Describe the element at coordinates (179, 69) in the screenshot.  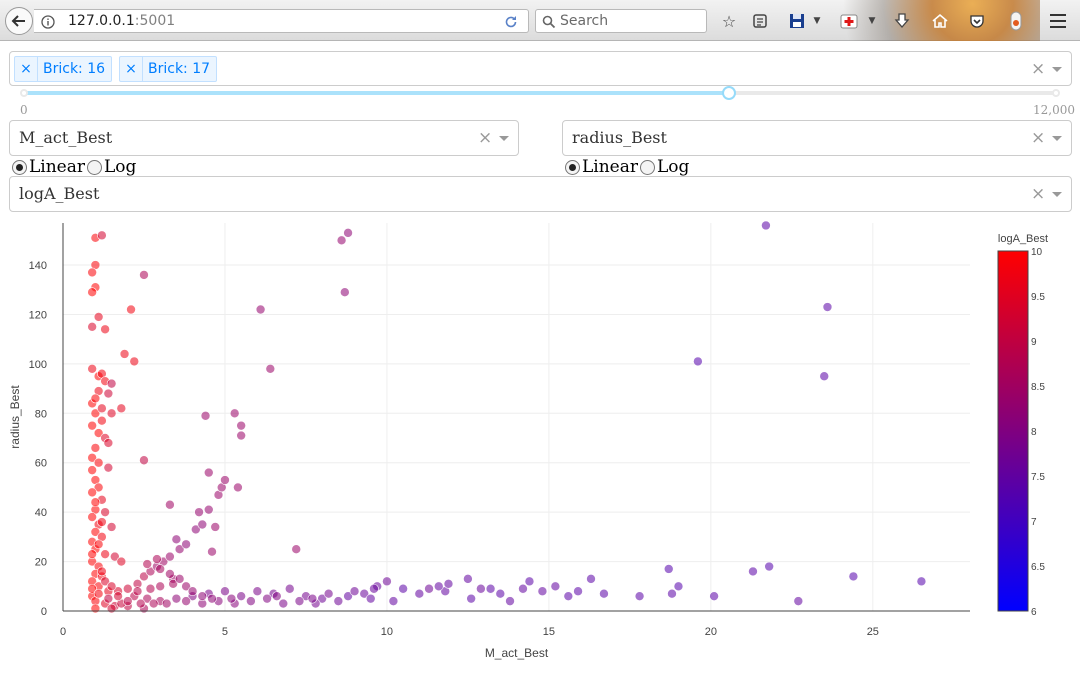
I see `chip-label: Brick: 17` at that location.